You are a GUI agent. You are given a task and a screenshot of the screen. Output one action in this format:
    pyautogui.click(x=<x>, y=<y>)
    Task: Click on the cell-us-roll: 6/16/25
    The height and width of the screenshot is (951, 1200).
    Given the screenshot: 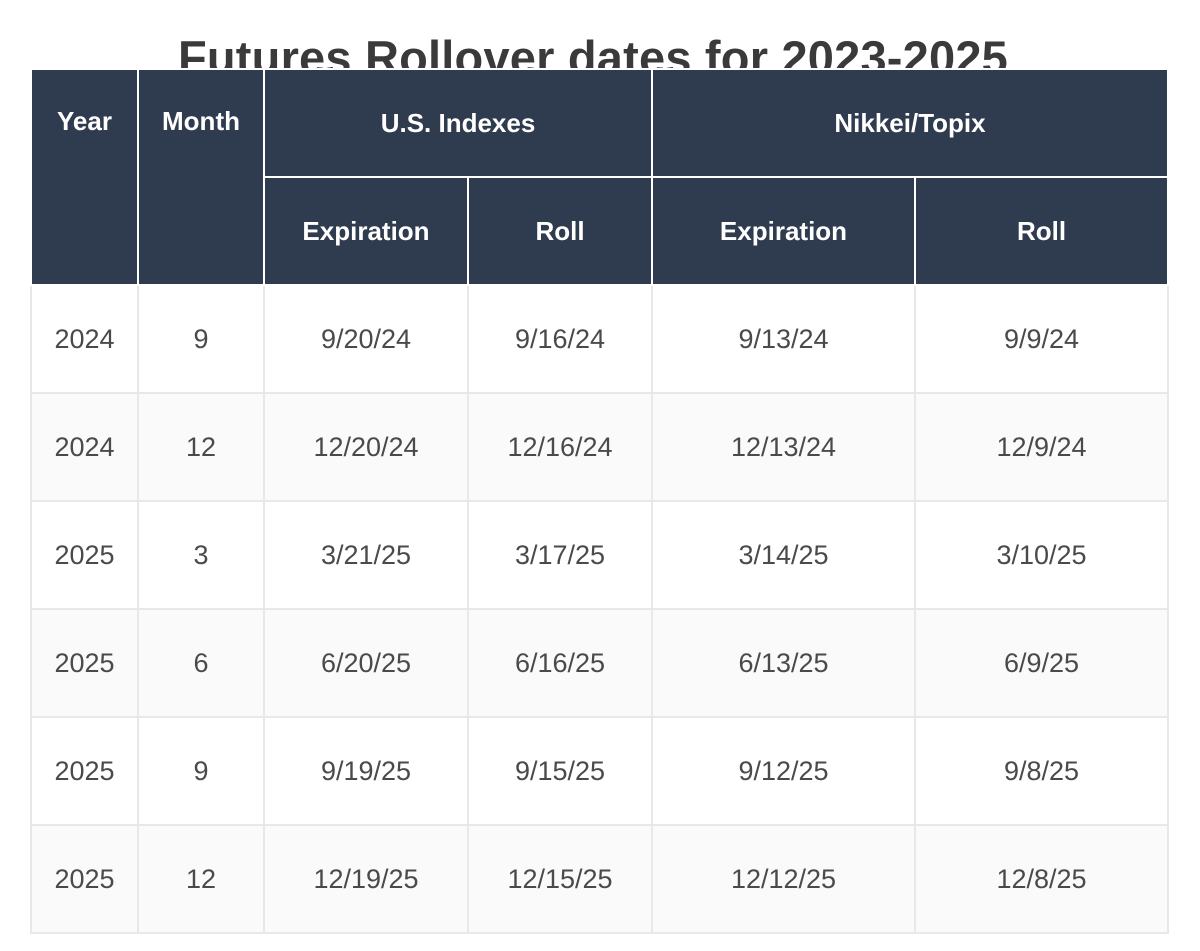 What is the action you would take?
    pyautogui.click(x=560, y=663)
    